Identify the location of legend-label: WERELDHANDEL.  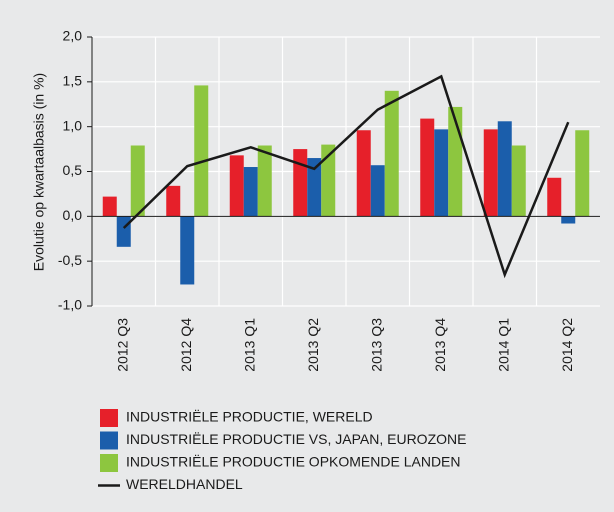
(184, 484).